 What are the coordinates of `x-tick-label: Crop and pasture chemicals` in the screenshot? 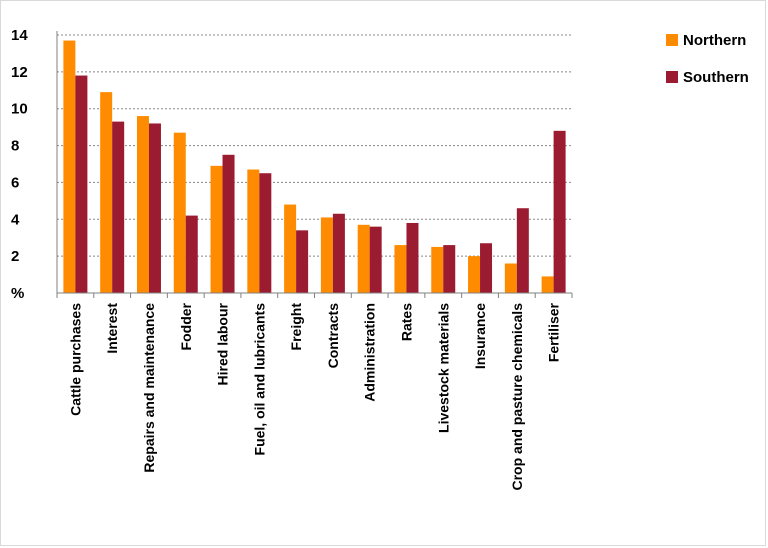 It's located at (517, 397).